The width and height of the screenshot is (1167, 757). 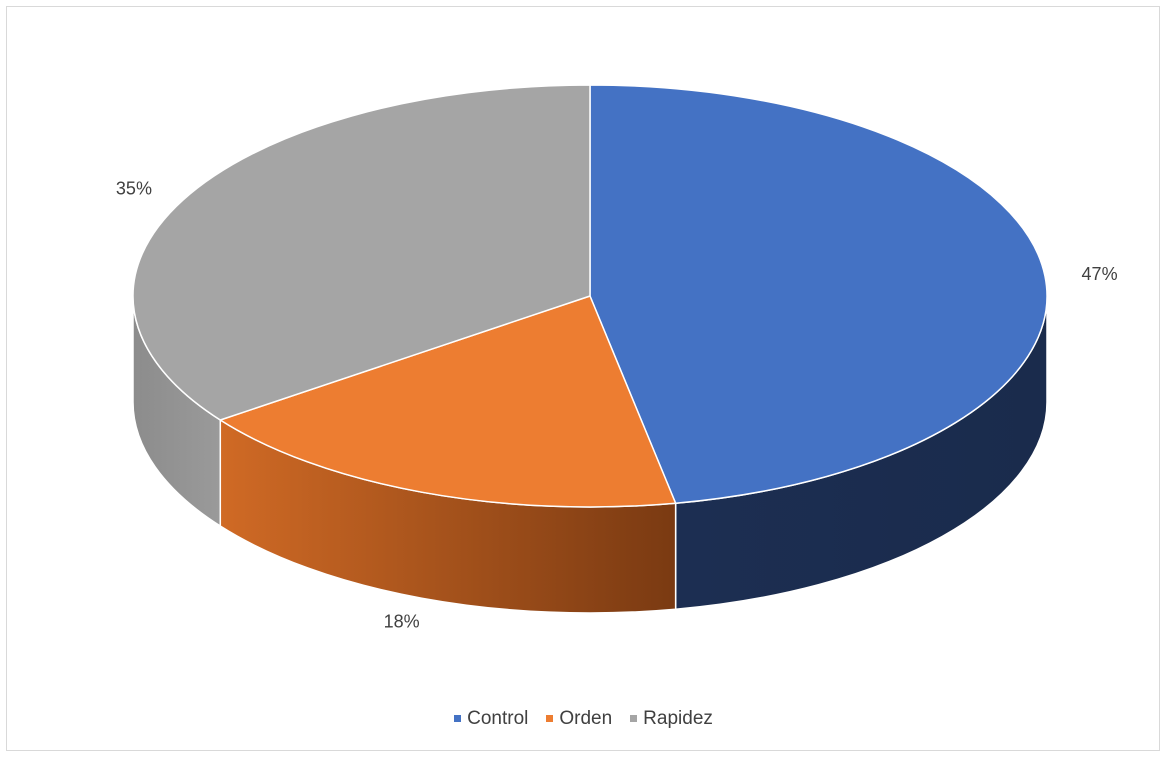 What do you see at coordinates (678, 718) in the screenshot?
I see `legend-label-rapidez: Rapidez` at bounding box center [678, 718].